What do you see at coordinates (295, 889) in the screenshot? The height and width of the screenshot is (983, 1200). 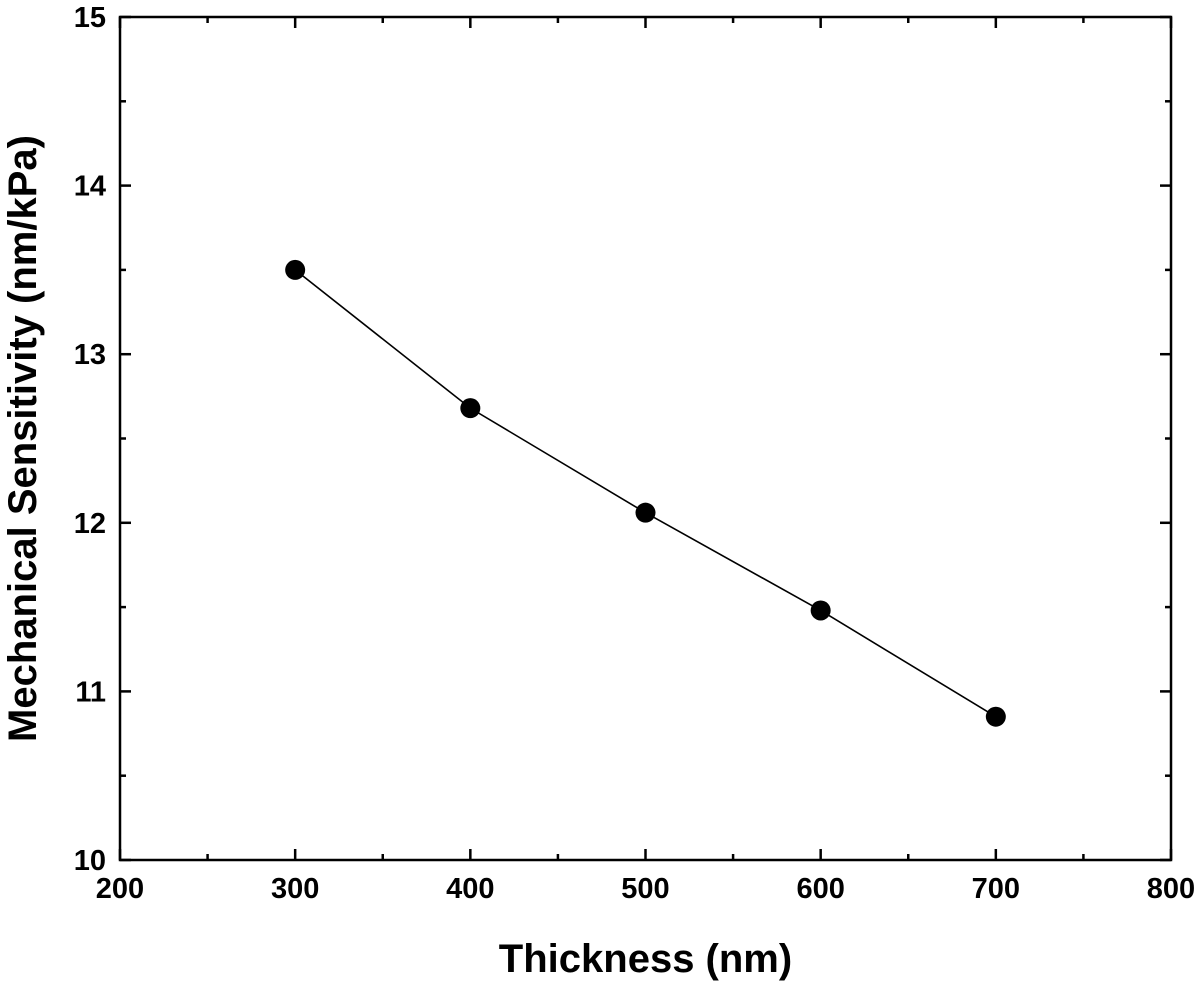 I see `x-tick-label: 300` at bounding box center [295, 889].